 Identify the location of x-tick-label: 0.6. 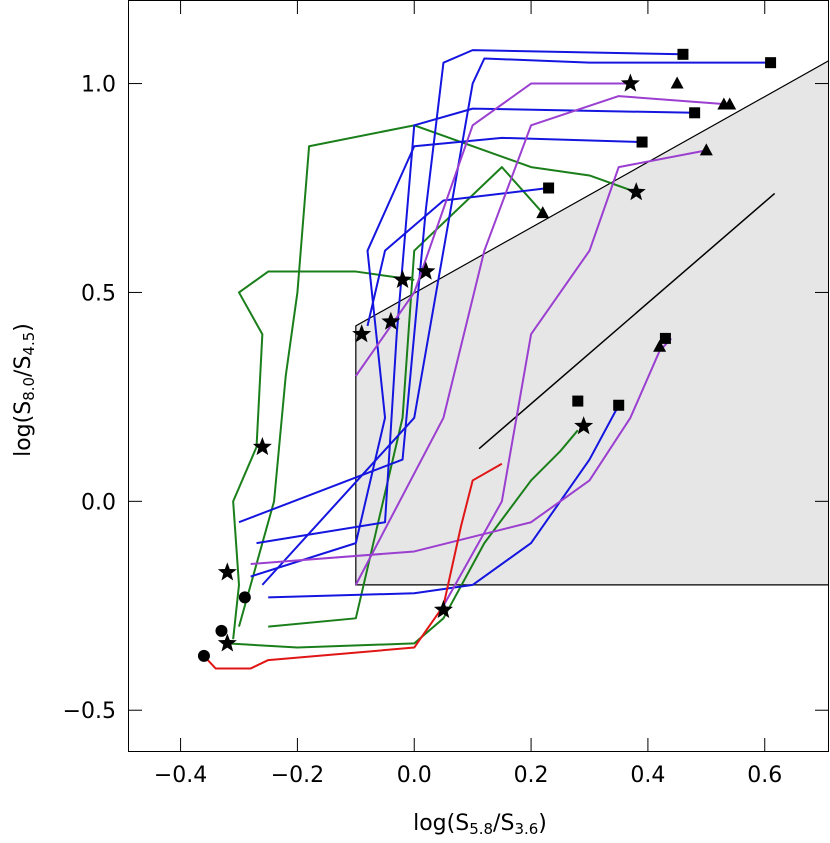
(764, 775).